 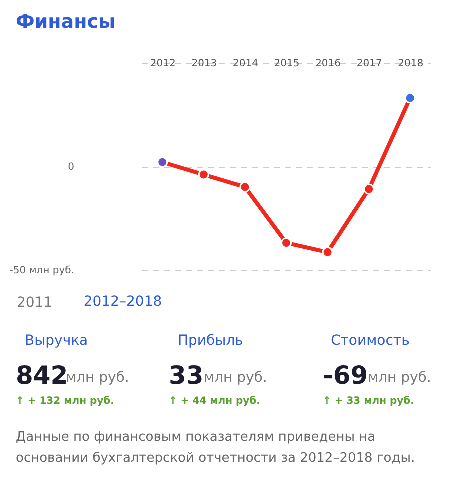 I want to click on text: Данные по финансовым показателям приведены на основании бухгалтерской отчетности за 2012–2018 годы., so click(x=216, y=448).